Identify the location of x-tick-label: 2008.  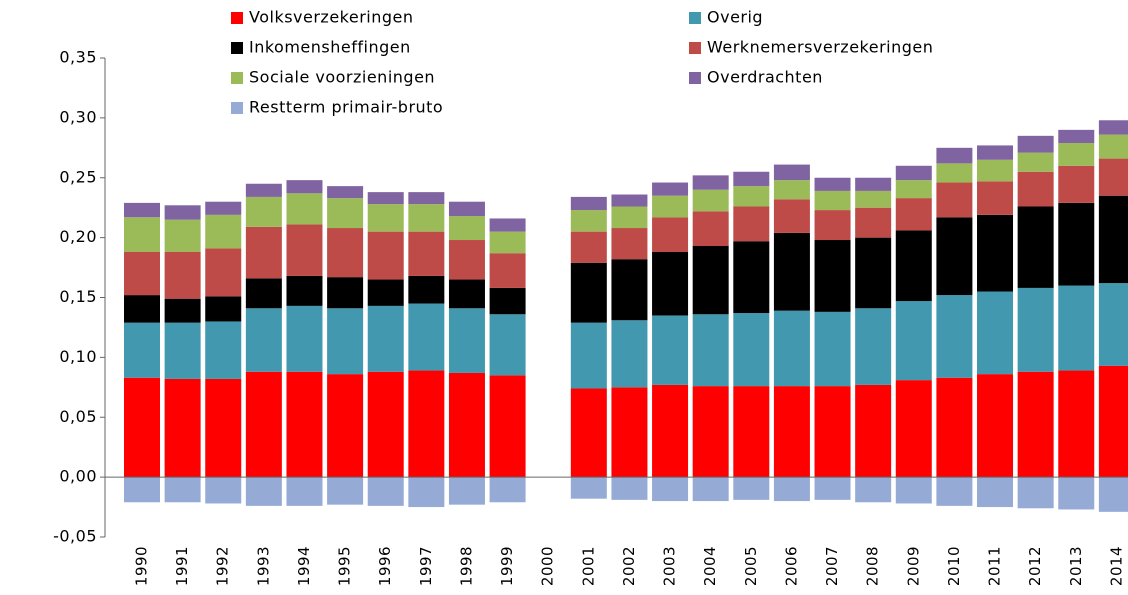
(873, 566).